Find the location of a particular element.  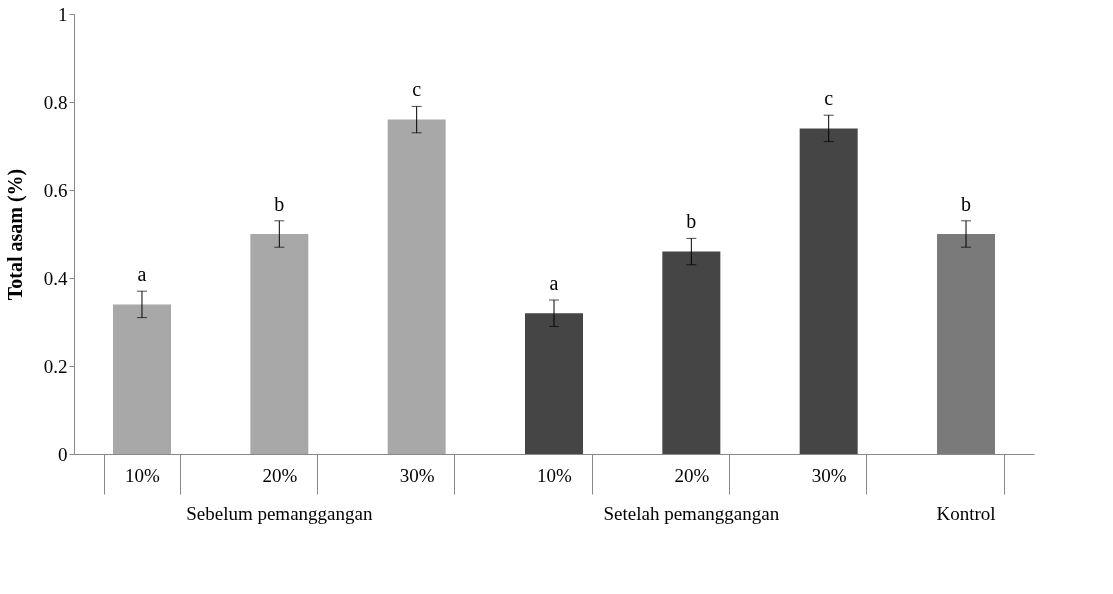

y-axis-title: Total asam (%) is located at coordinates (15, 234).